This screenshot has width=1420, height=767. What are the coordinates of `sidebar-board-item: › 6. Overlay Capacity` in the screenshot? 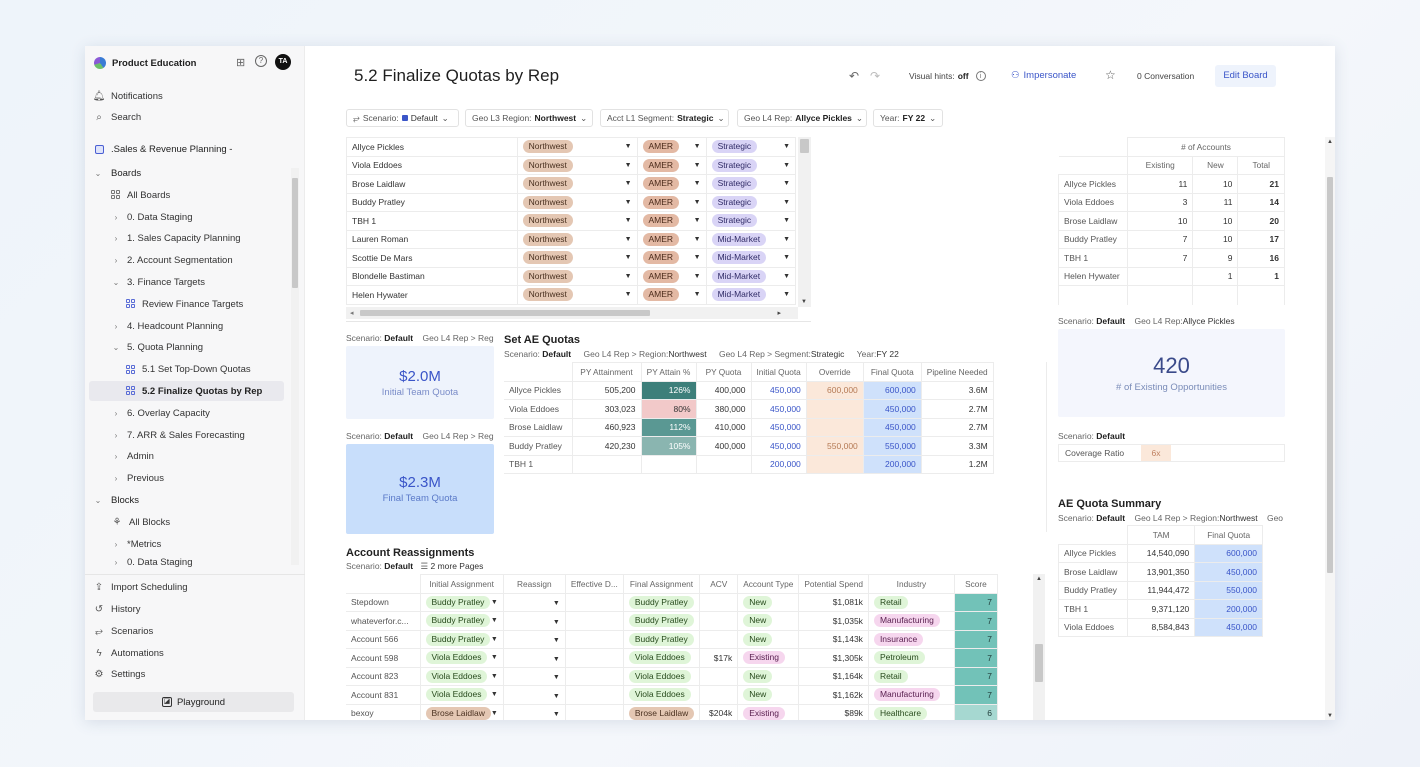 It's located at (160, 413).